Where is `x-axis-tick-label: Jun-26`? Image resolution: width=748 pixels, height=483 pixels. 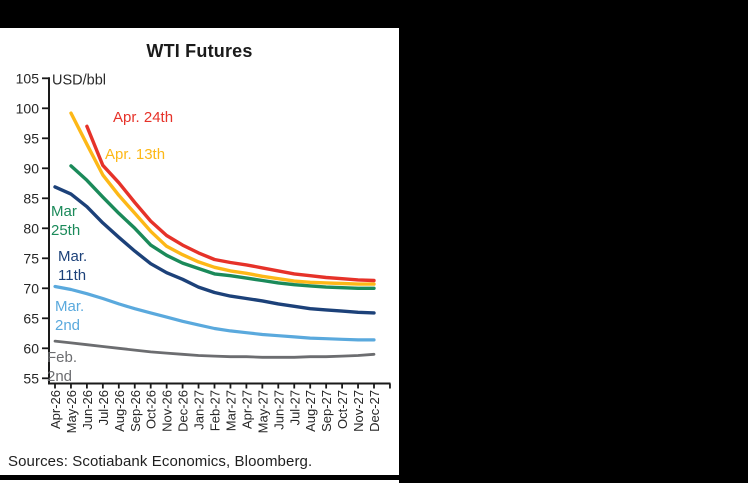 x-axis-tick-label: Jun-26 is located at coordinates (87, 410).